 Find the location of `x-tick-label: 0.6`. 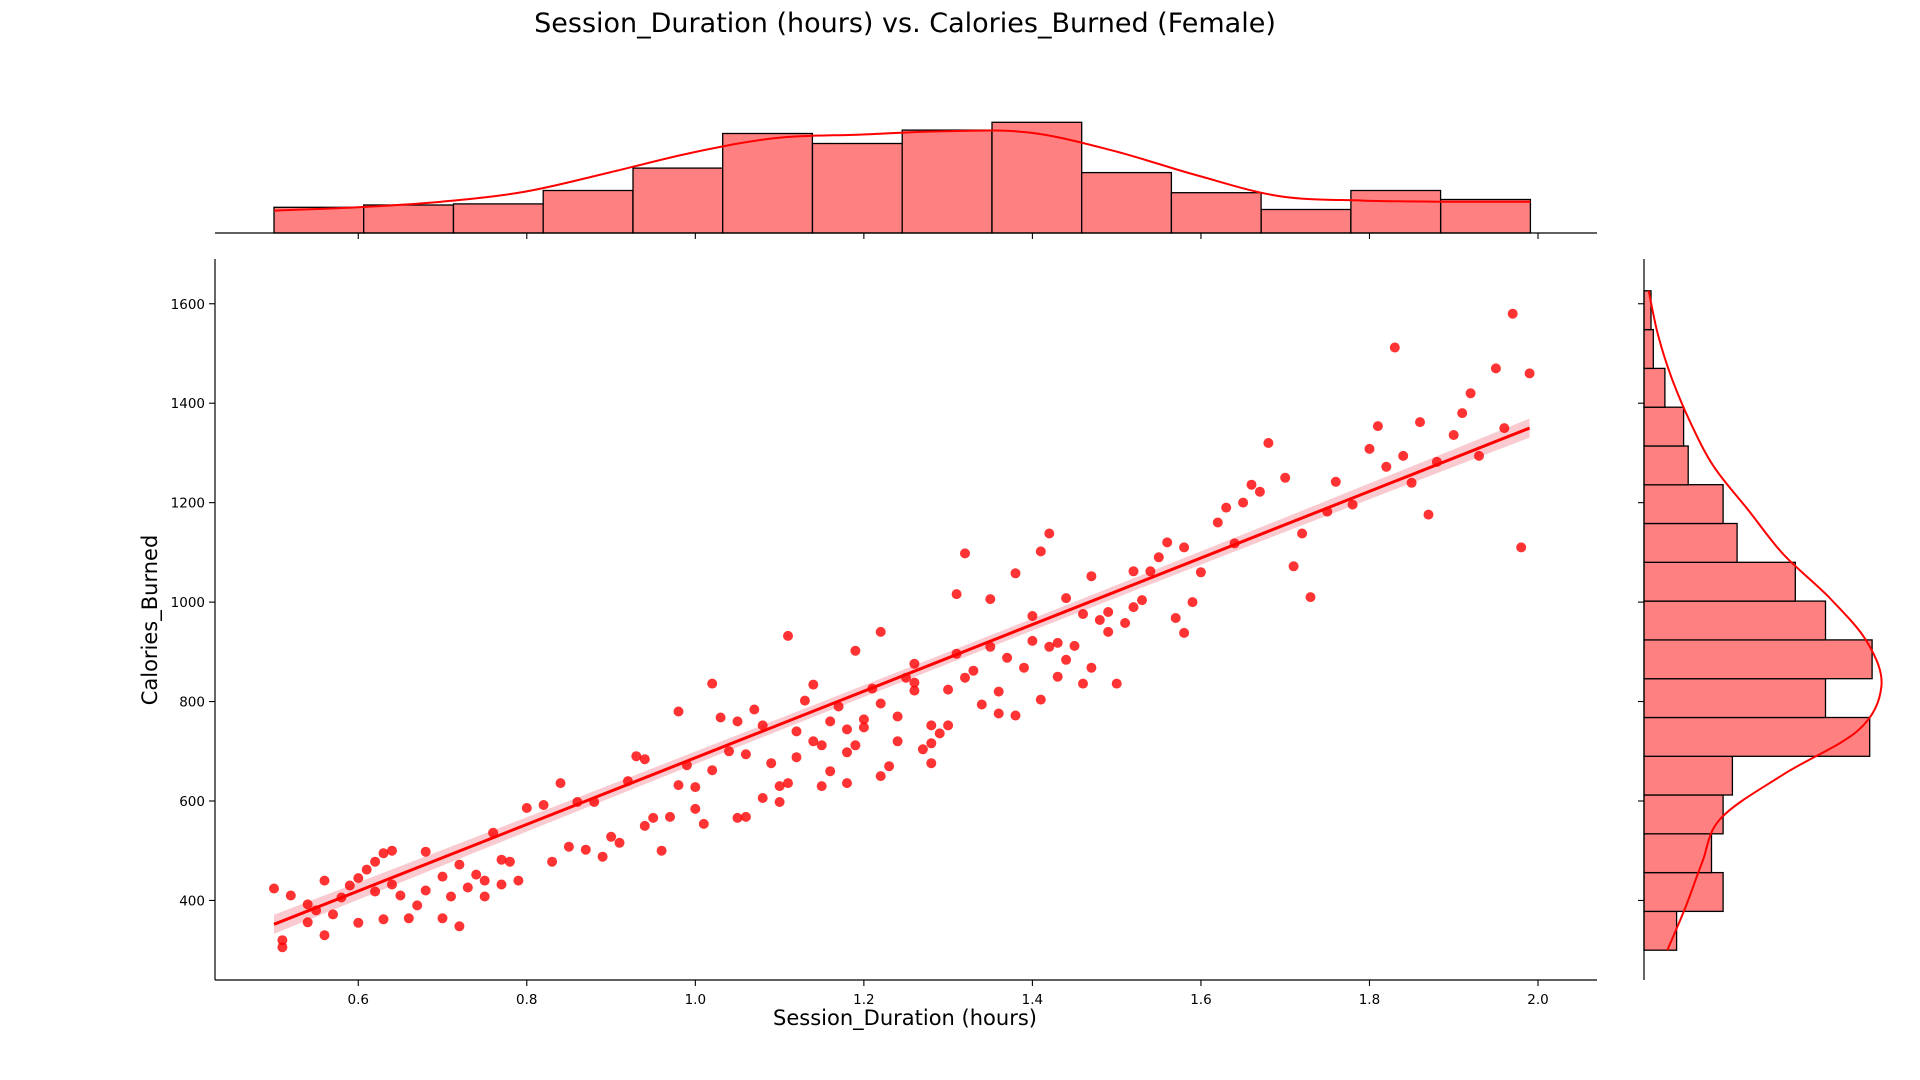

x-tick-label: 0.6 is located at coordinates (358, 1000).